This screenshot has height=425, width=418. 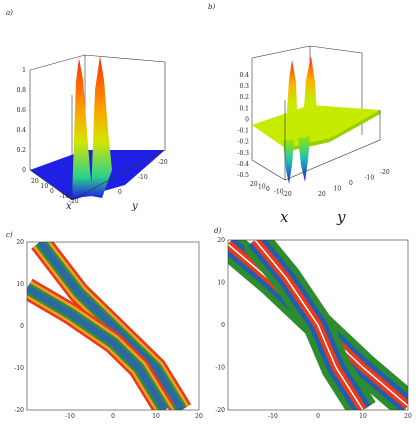 What do you see at coordinates (244, 86) in the screenshot?
I see `panel-b-z-tick-label: 0.3` at bounding box center [244, 86].